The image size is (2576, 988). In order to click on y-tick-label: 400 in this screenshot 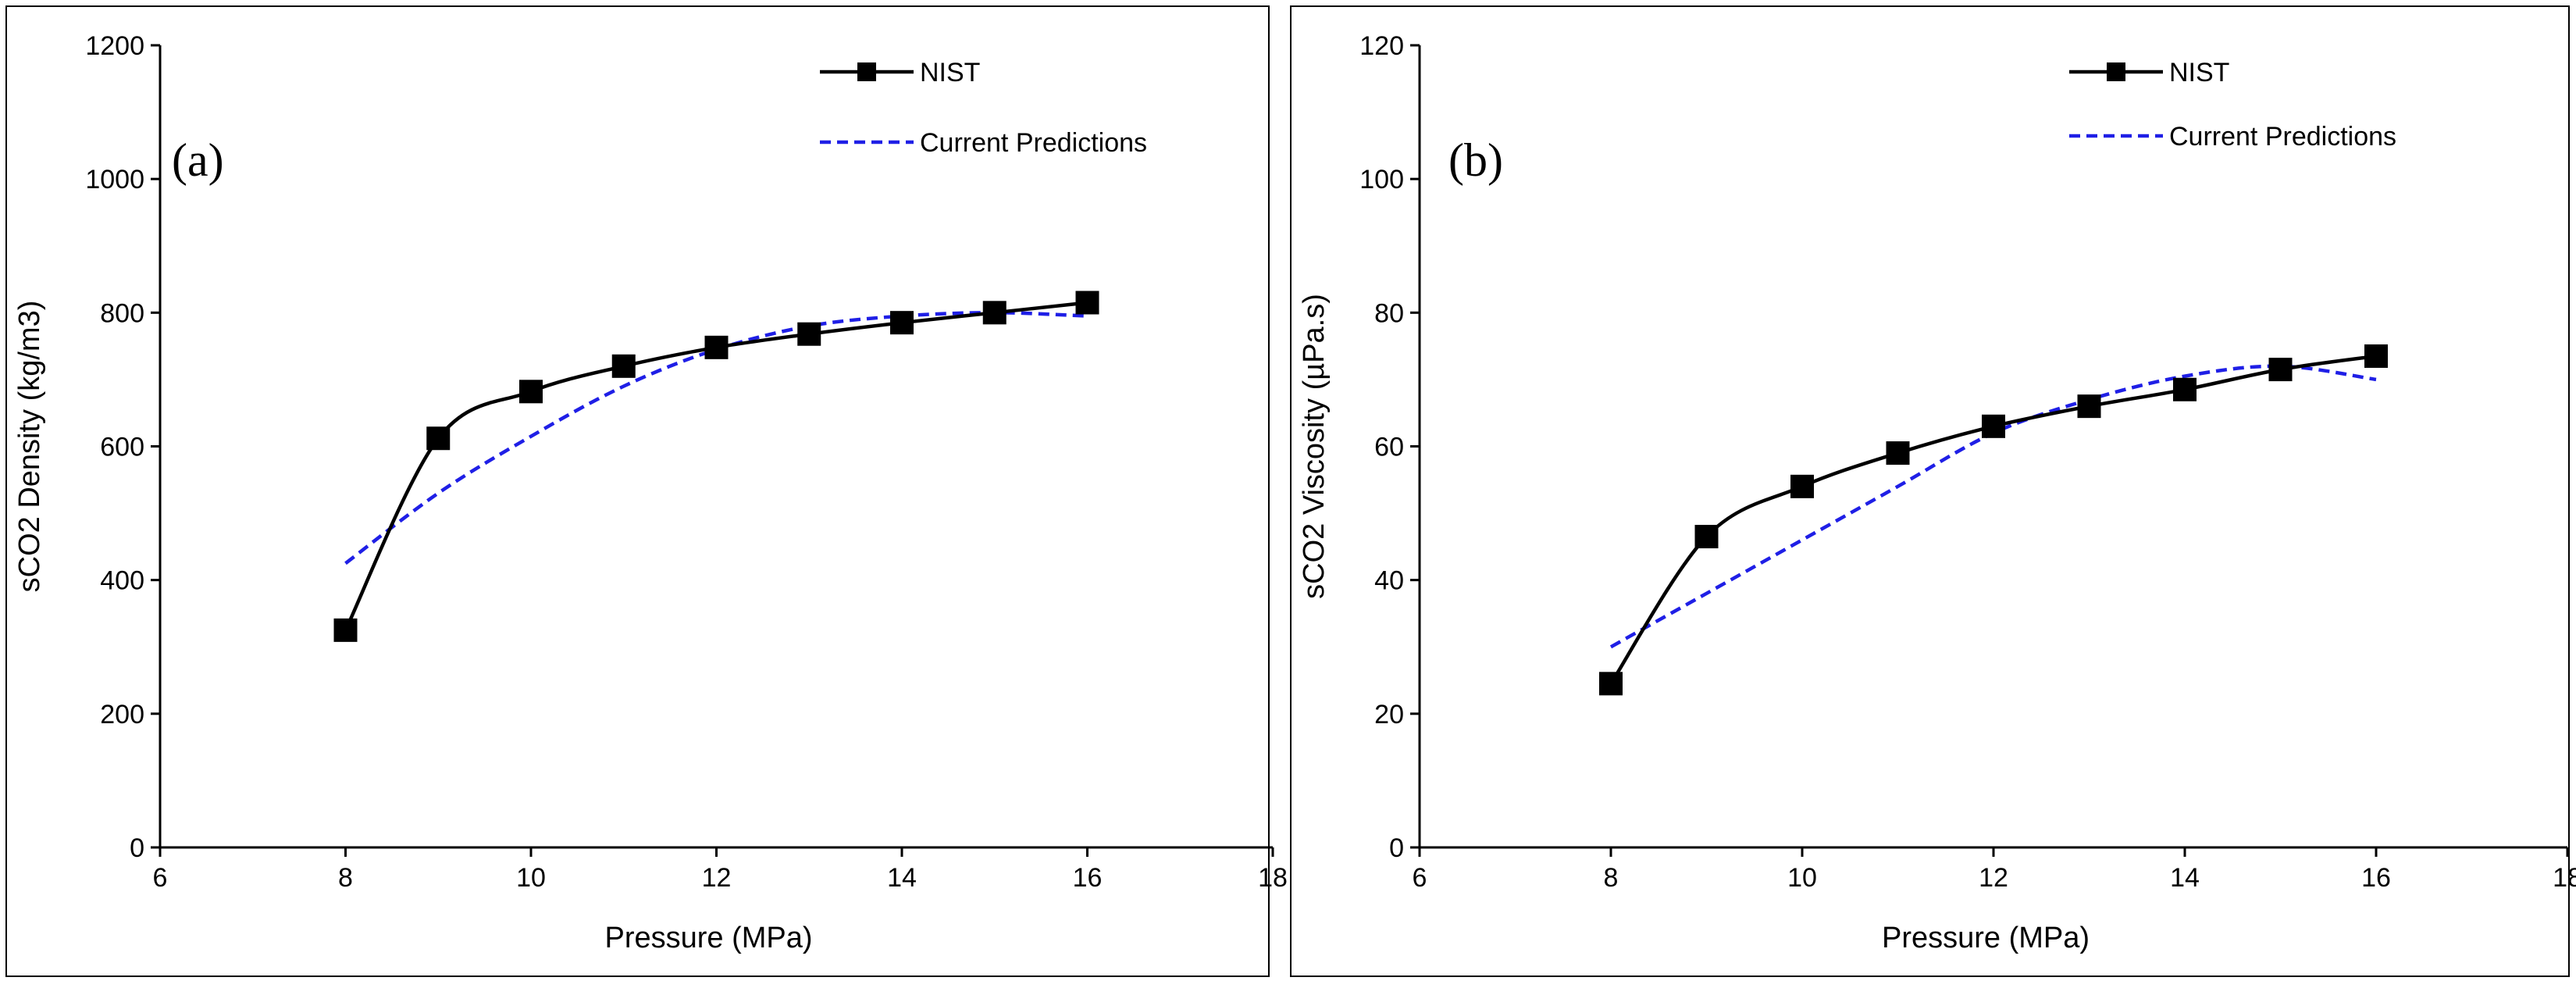, I will do `click(122, 581)`.